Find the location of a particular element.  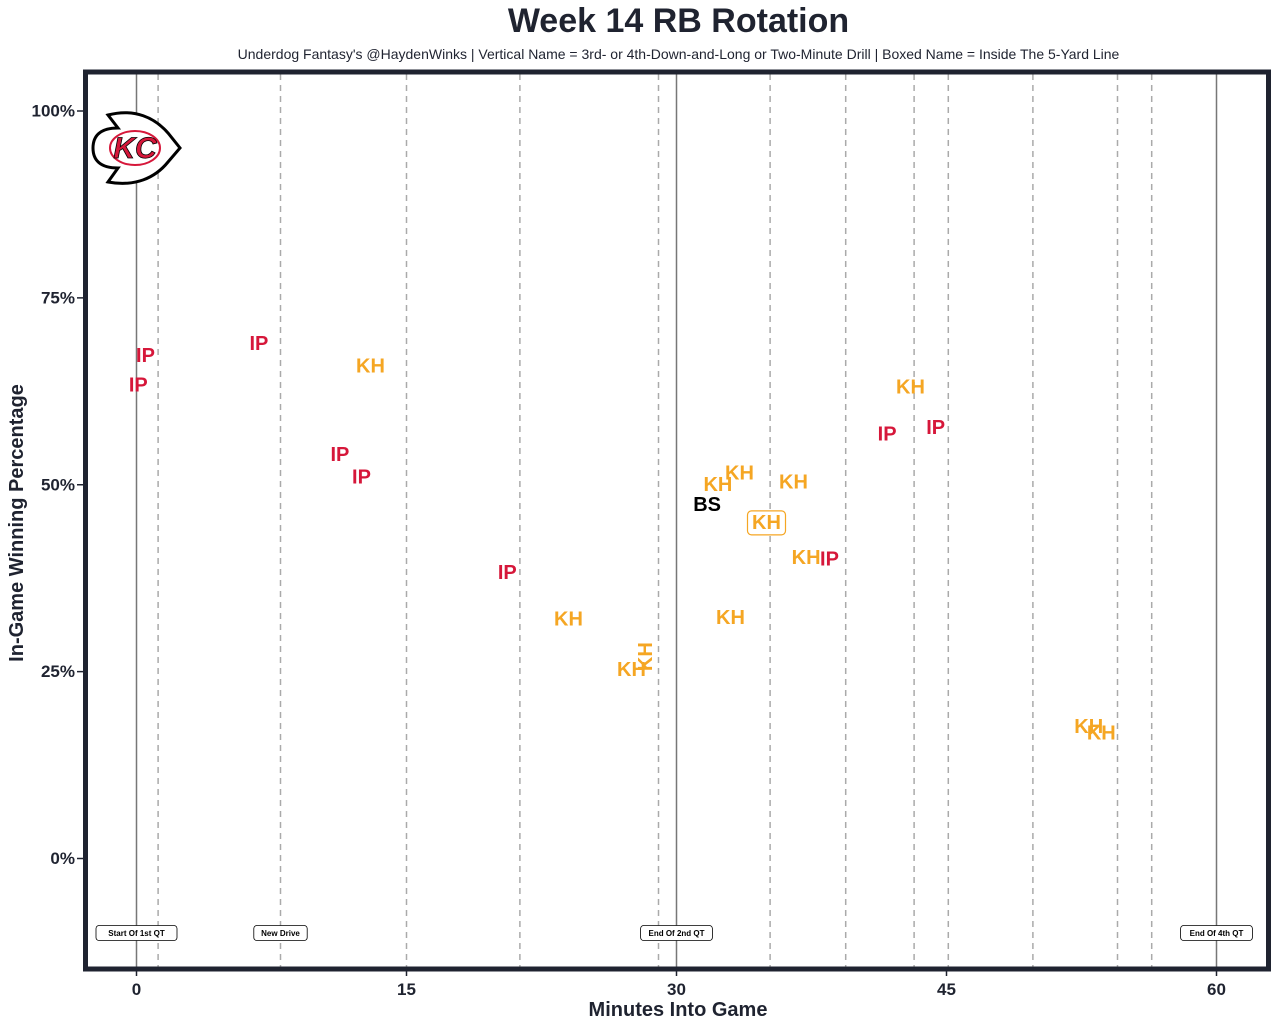

chart-title: Week 14 RB Rotation is located at coordinates (678, 21).